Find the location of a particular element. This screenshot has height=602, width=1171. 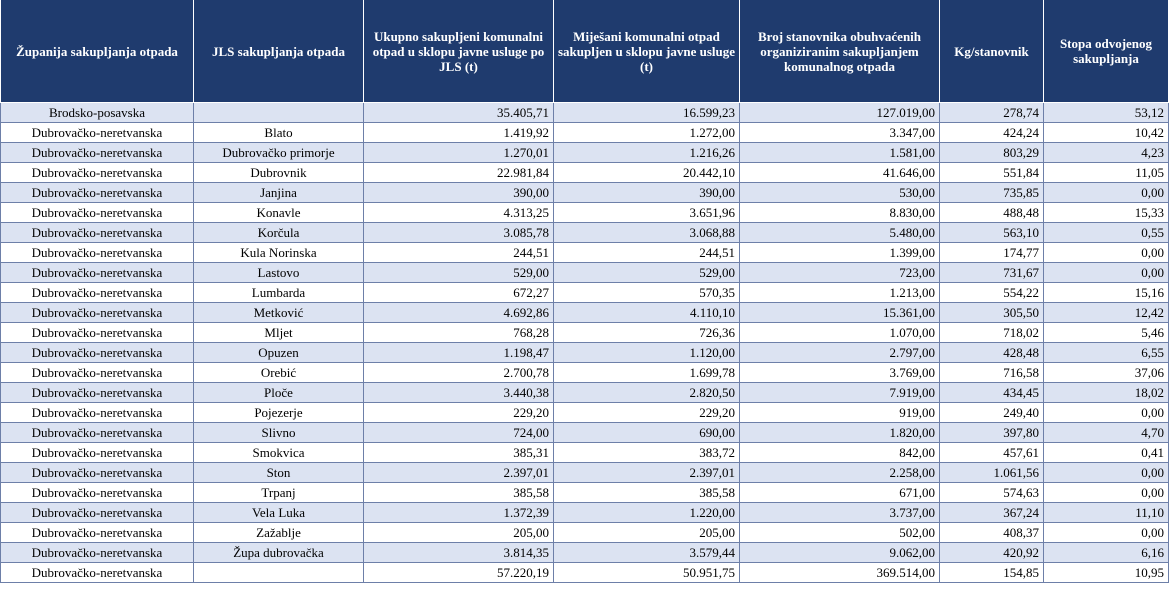

cell-broj-stanovnika: 3.737,00 is located at coordinates (839, 512).